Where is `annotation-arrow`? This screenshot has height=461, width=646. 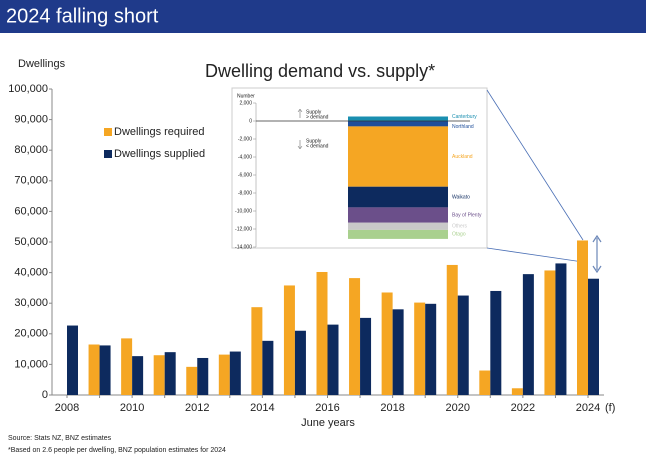 annotation-arrow is located at coordinates (300, 129).